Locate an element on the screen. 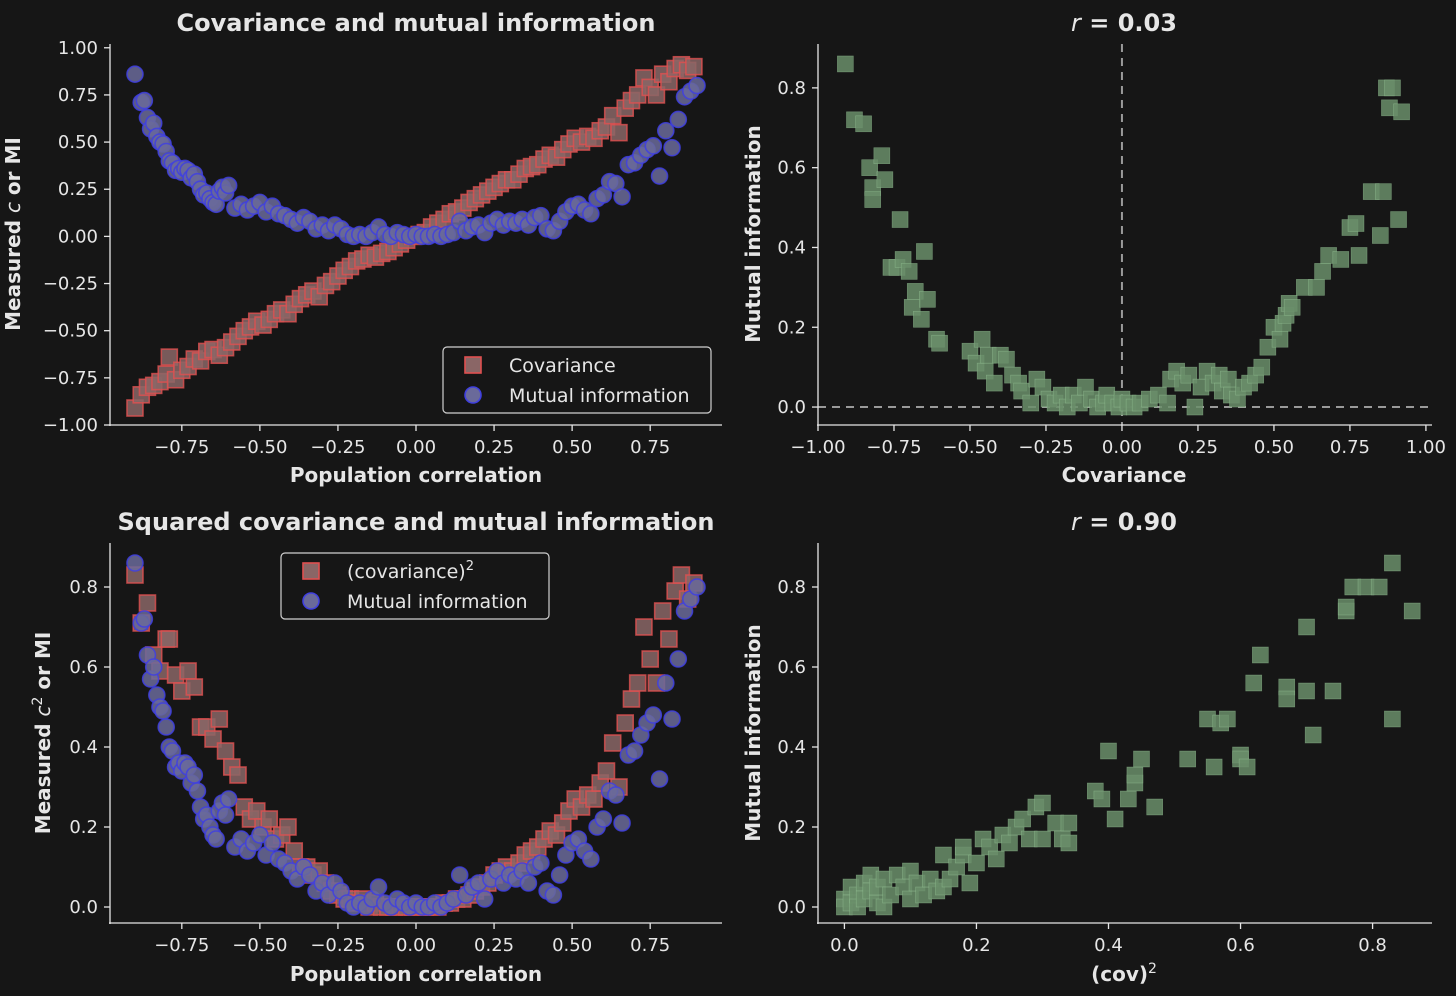 The width and height of the screenshot is (1456, 996). legend-label-exponent: 2 is located at coordinates (470, 566).